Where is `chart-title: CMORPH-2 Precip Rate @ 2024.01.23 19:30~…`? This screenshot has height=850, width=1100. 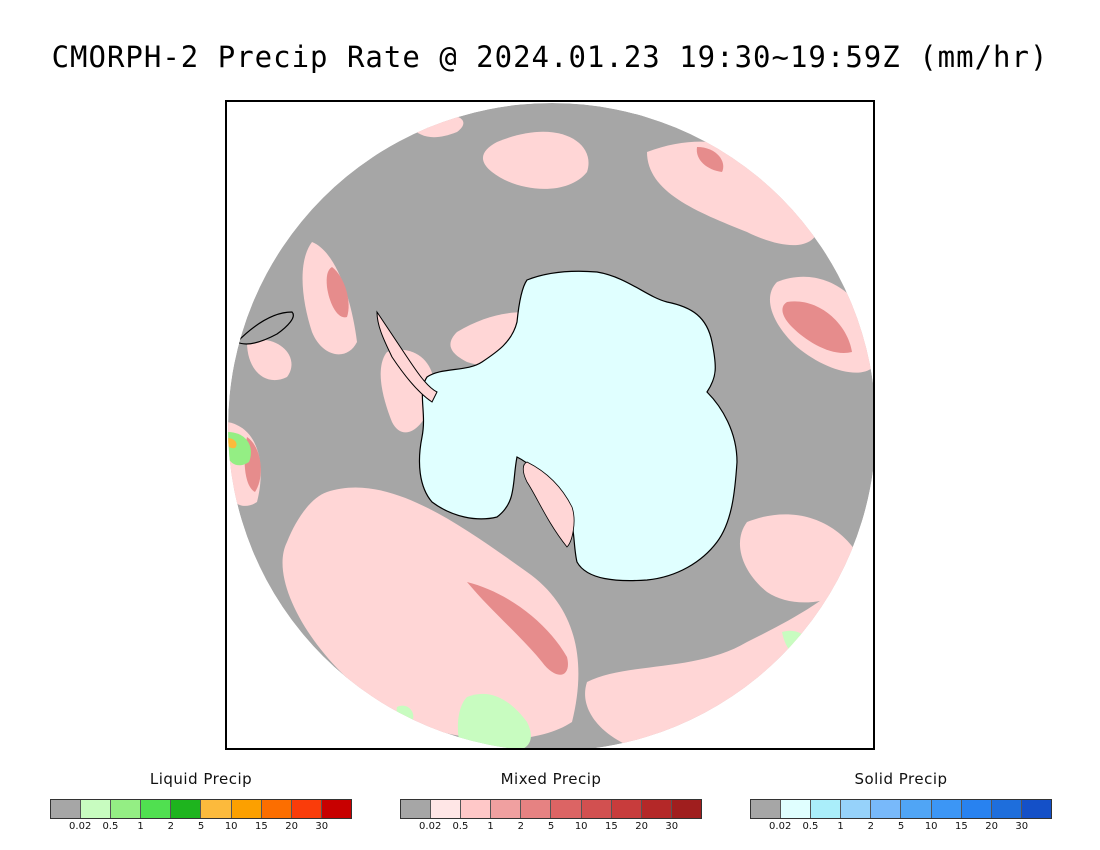 chart-title: CMORPH-2 Precip Rate @ 2024.01.23 19:30~… is located at coordinates (550, 57).